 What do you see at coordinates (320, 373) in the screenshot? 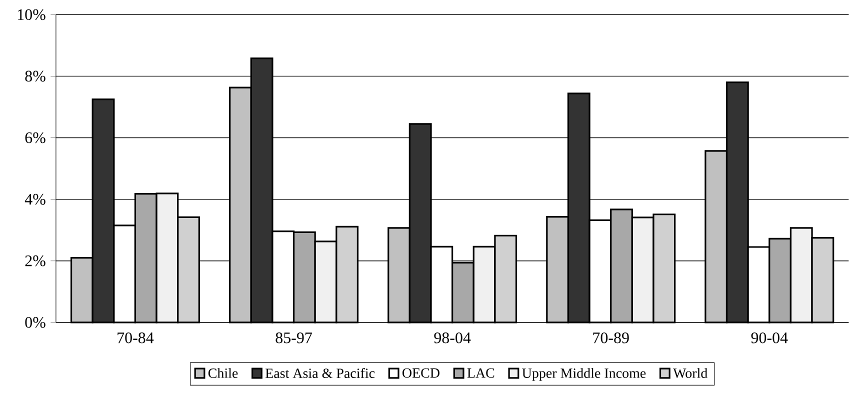
I see `legend-label: East Asia & Pacific` at bounding box center [320, 373].